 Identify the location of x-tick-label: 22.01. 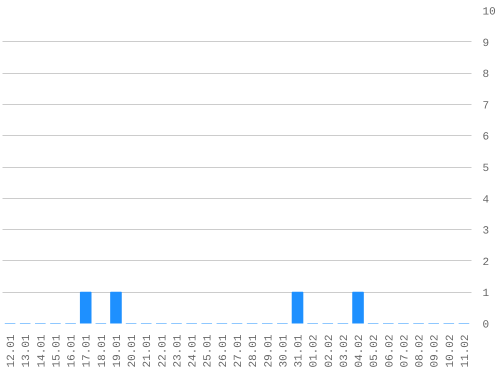
(163, 351).